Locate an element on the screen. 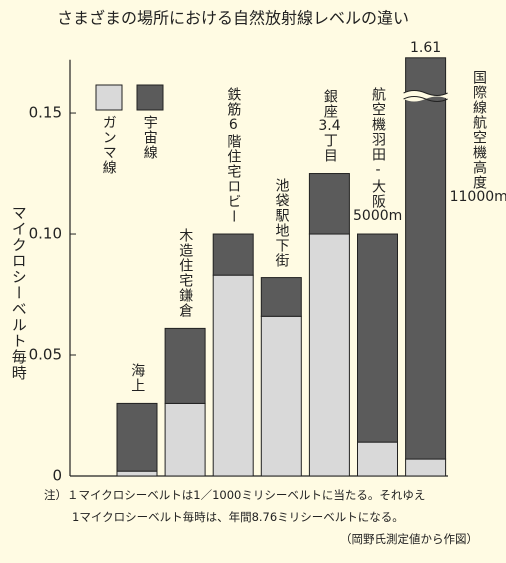 The height and width of the screenshot is (563, 506). category-label: 銀座 3.4 丁目 is located at coordinates (329, 126).